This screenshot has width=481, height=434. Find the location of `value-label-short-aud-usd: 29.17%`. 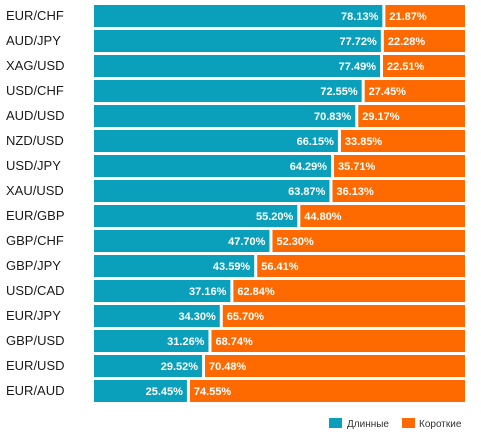

value-label-short-aud-usd: 29.17% is located at coordinates (381, 117).